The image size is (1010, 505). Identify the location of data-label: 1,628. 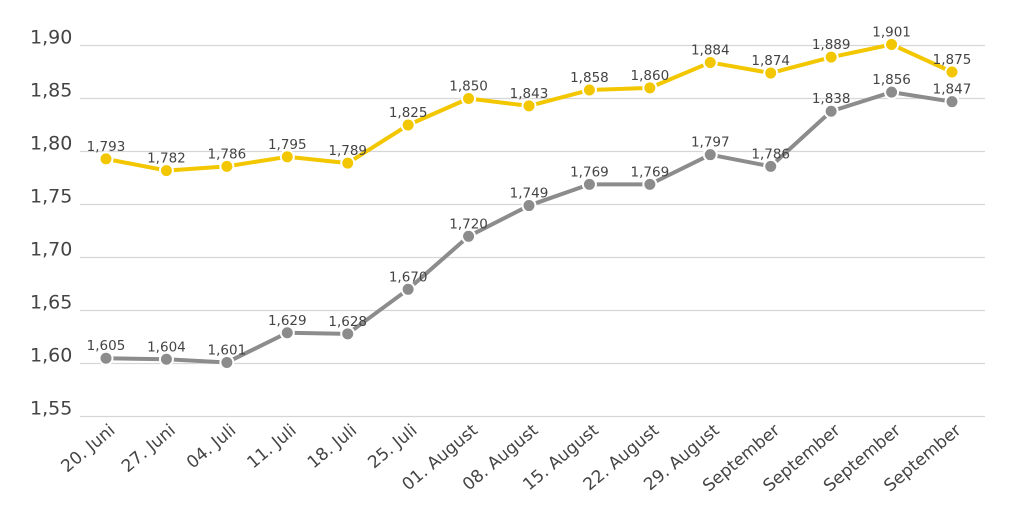
(347, 322).